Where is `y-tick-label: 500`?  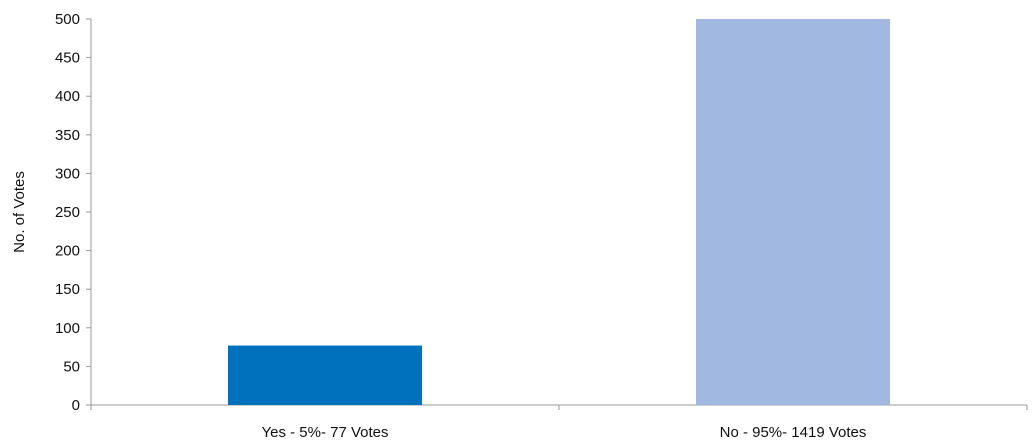 y-tick-label: 500 is located at coordinates (67, 19).